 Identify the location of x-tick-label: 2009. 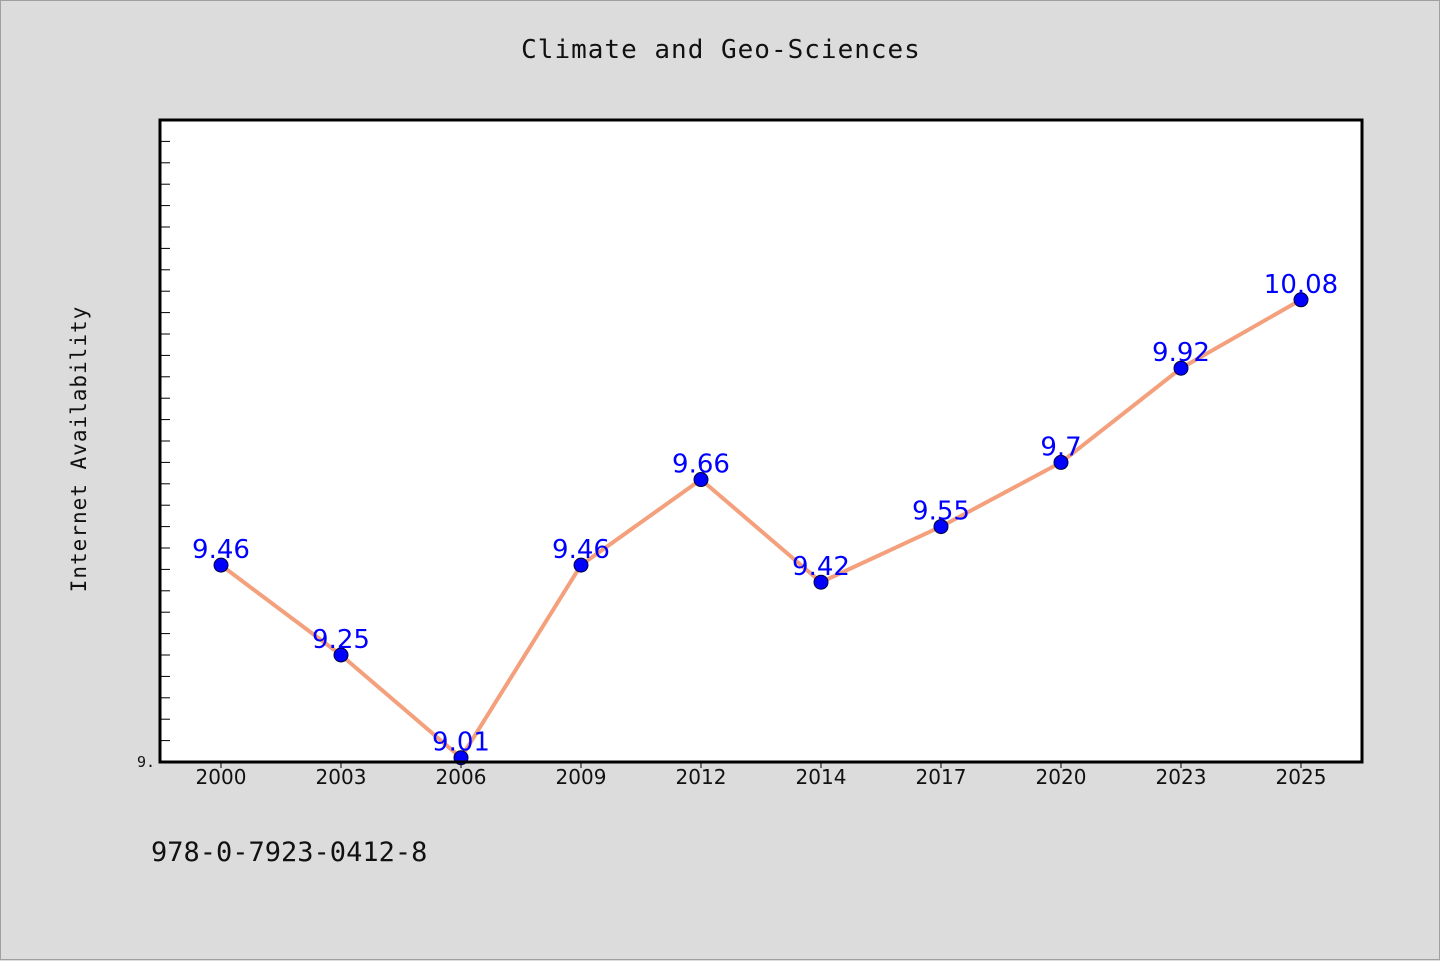
(581, 777).